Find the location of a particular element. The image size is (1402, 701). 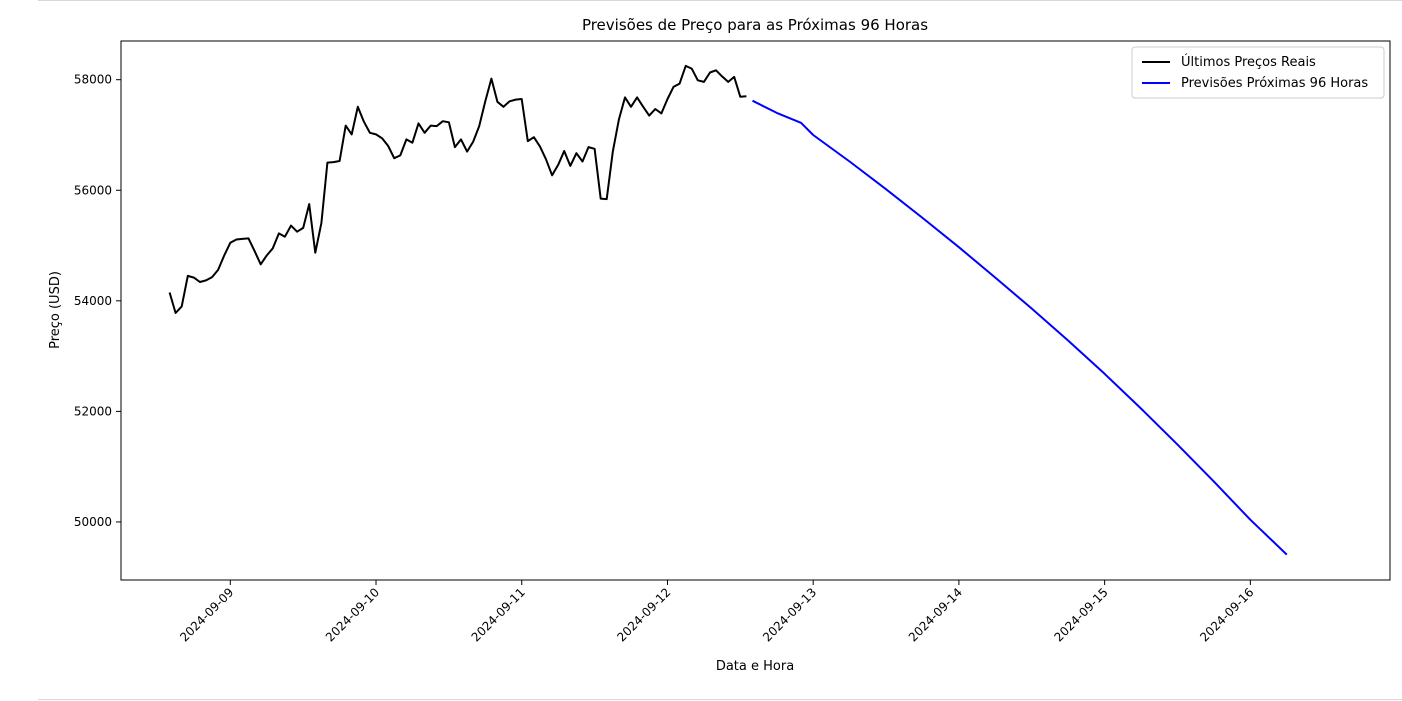

y-axis-label: Preço (USD) is located at coordinates (55, 310).